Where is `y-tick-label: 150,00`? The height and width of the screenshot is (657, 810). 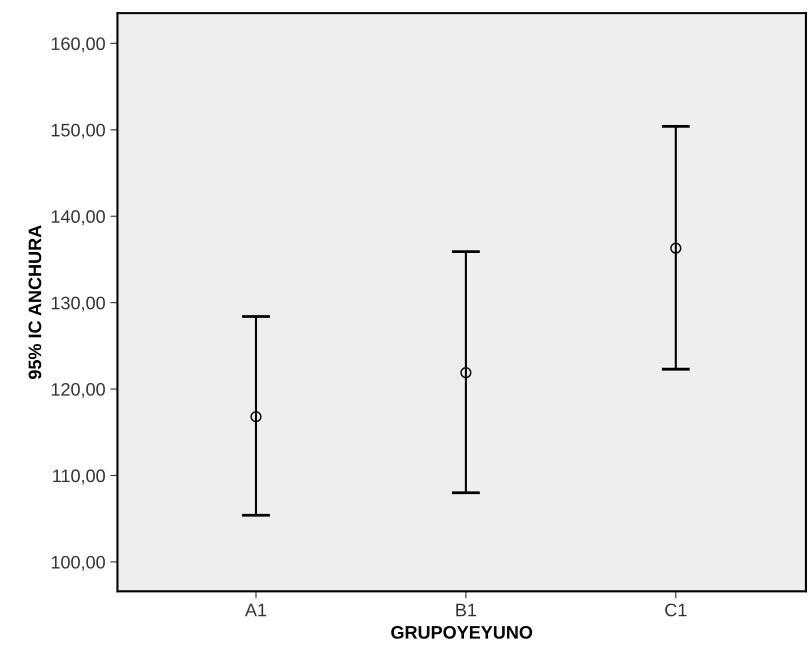
y-tick-label: 150,00 is located at coordinates (78, 131).